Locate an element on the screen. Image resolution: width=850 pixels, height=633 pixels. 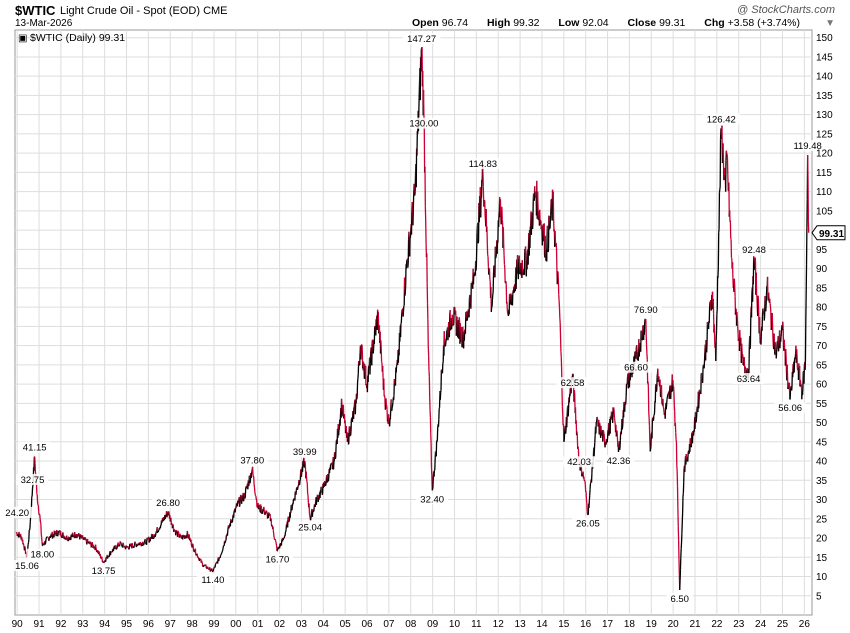
x-tick-label: 04 is located at coordinates (324, 624).